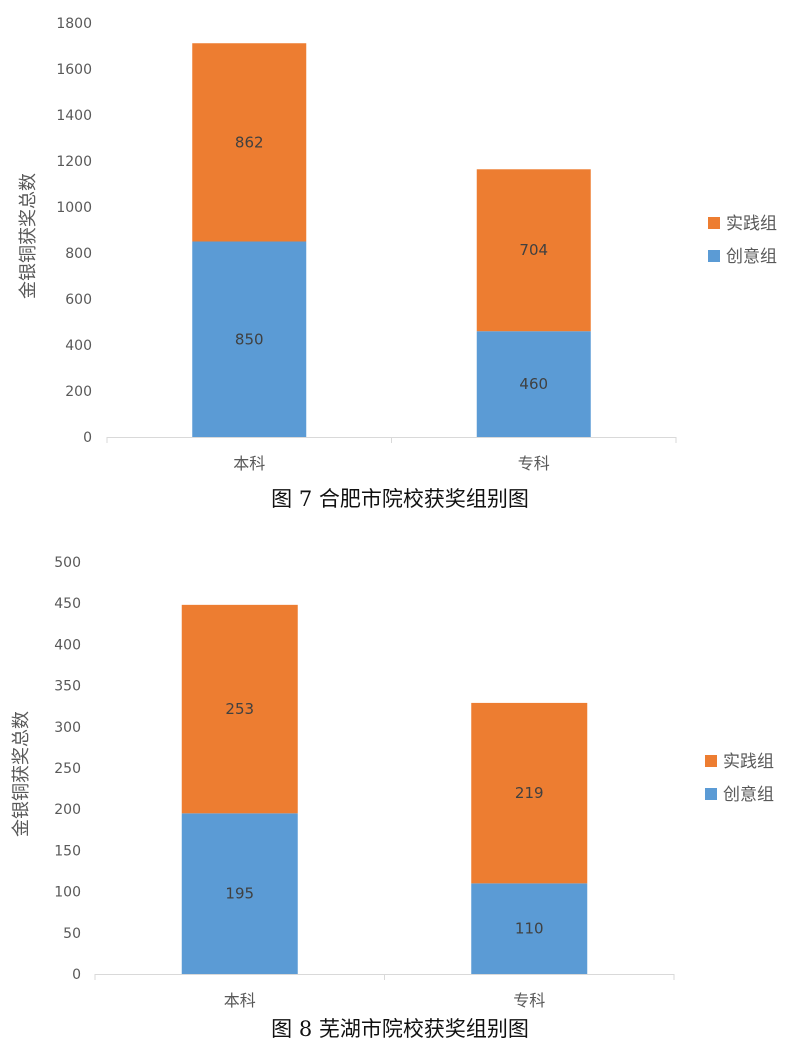 The image size is (800, 1051). What do you see at coordinates (67, 851) in the screenshot?
I see `y-tick-label: 150` at bounding box center [67, 851].